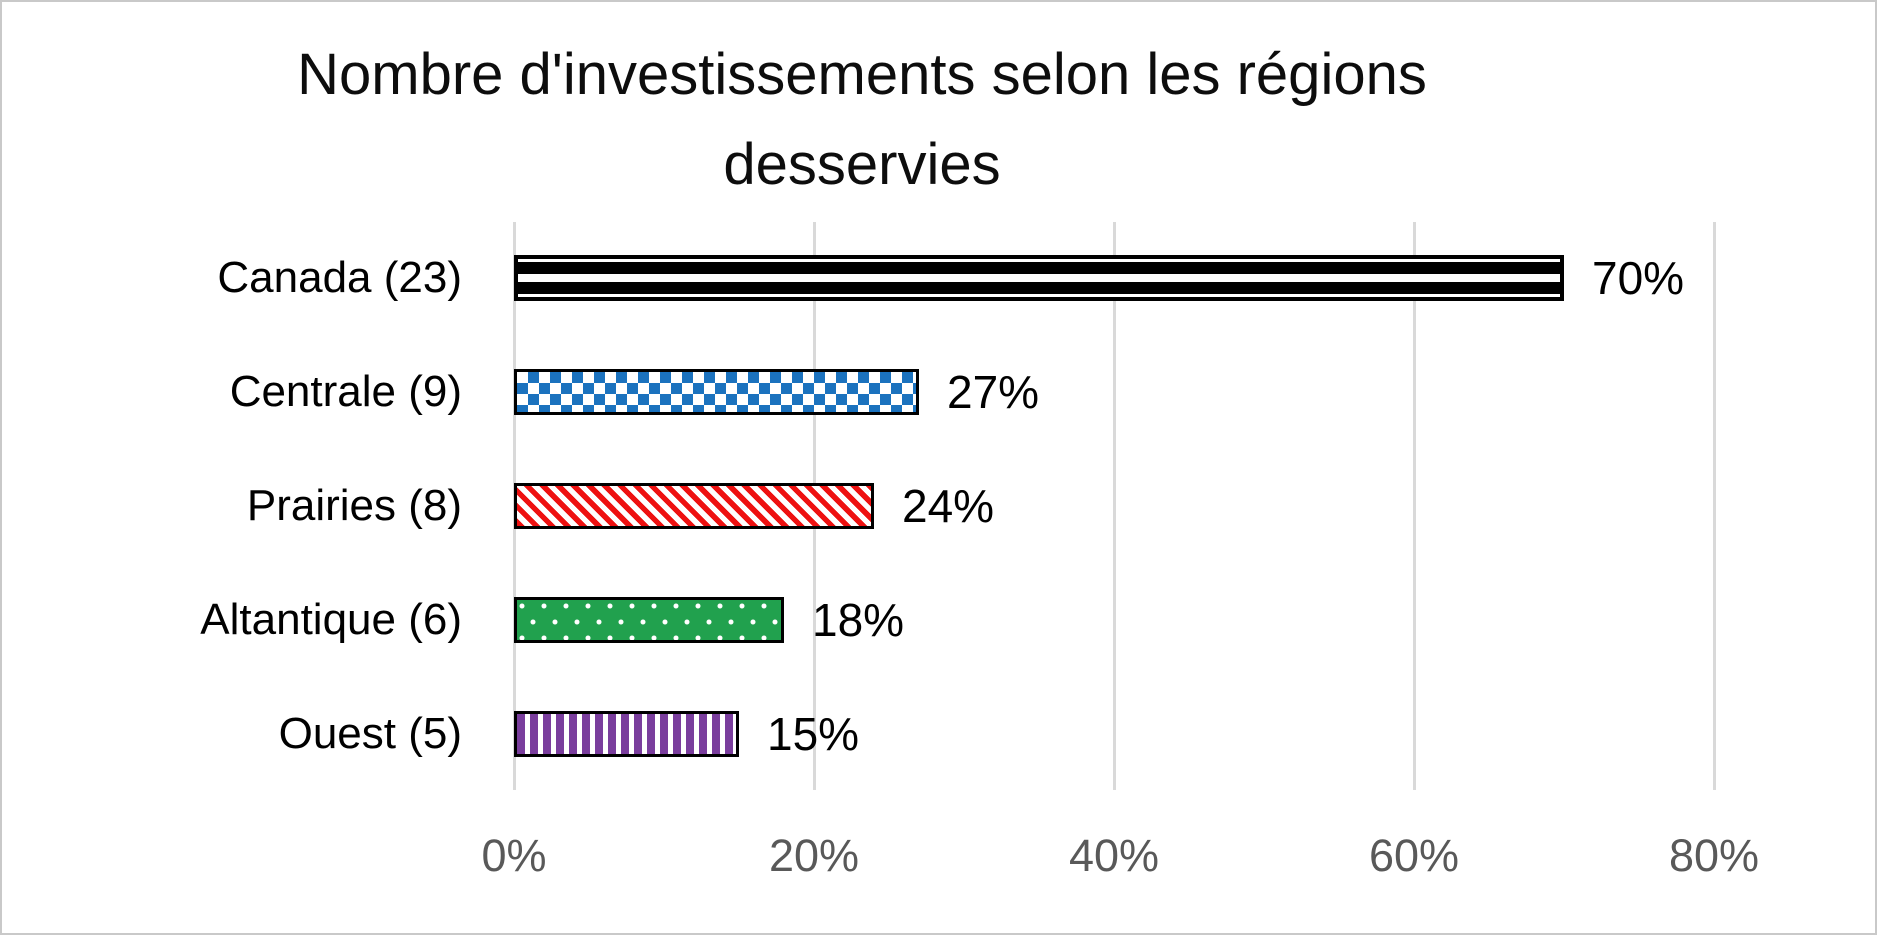 Image resolution: width=1877 pixels, height=935 pixels. What do you see at coordinates (1039, 278) in the screenshot?
I see `bar-canada` at bounding box center [1039, 278].